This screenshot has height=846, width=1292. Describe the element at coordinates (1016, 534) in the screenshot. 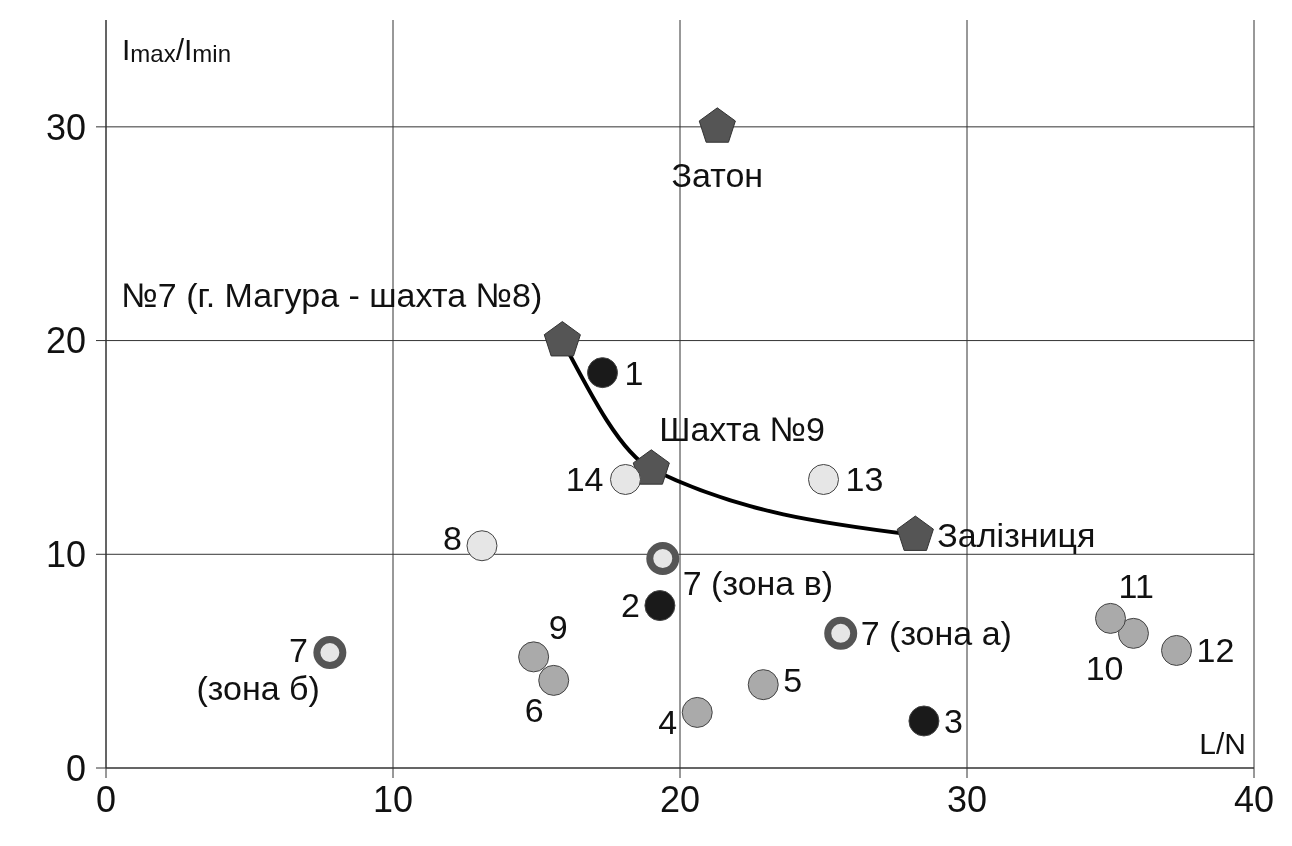

I see `annotation: Залізниця` at that location.